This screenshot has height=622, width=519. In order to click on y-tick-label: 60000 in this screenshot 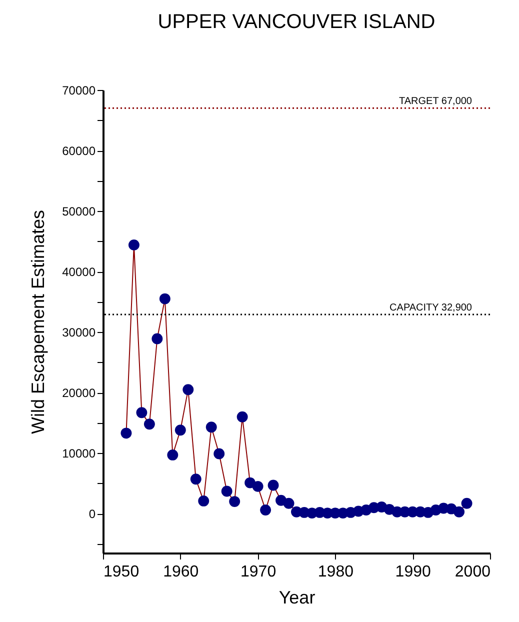, I will do `click(79, 151)`.